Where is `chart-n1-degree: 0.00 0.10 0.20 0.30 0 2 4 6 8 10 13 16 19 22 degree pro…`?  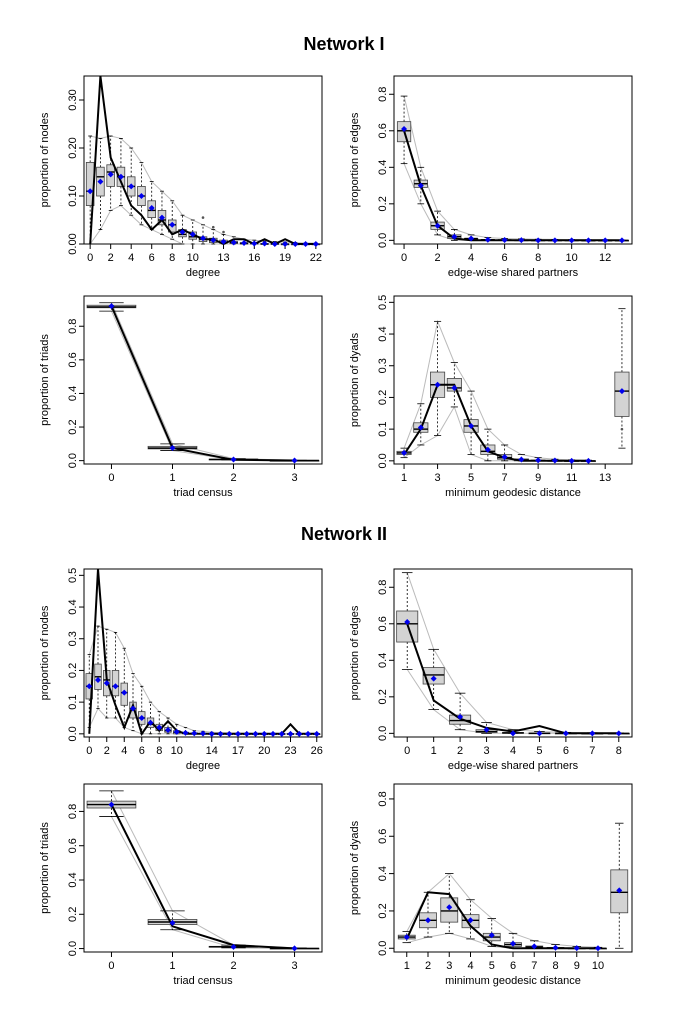
chart-n1-degree: 0.00 0.10 0.20 0.30 0 2 4 6 8 10 13 16 19 22 degree pro… is located at coordinates (181, 177).